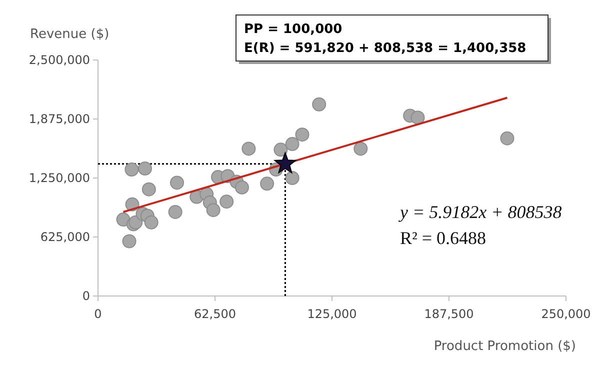  I want to click on x-tick-label: 187,500, so click(449, 314).